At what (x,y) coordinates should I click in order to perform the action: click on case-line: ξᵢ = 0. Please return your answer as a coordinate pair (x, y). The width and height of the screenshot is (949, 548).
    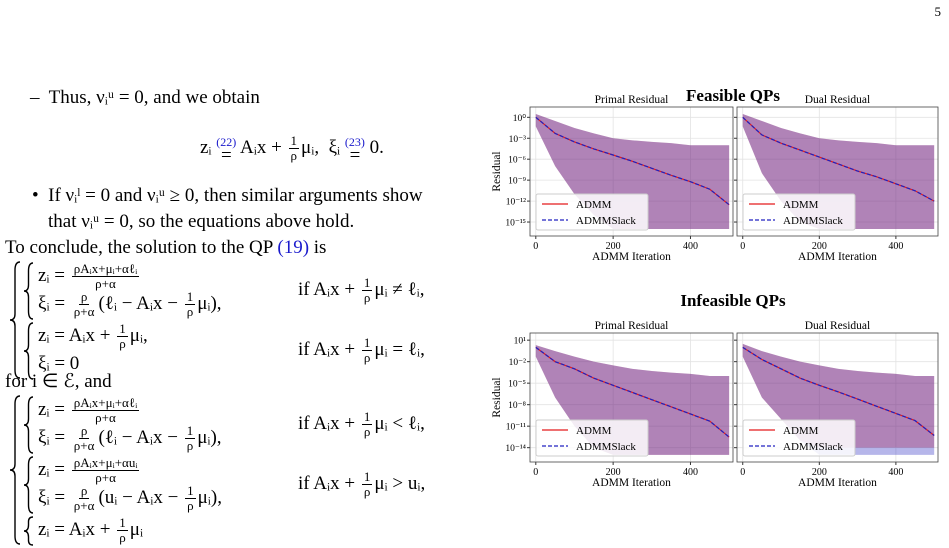
    Looking at the image, I should click on (58, 364).